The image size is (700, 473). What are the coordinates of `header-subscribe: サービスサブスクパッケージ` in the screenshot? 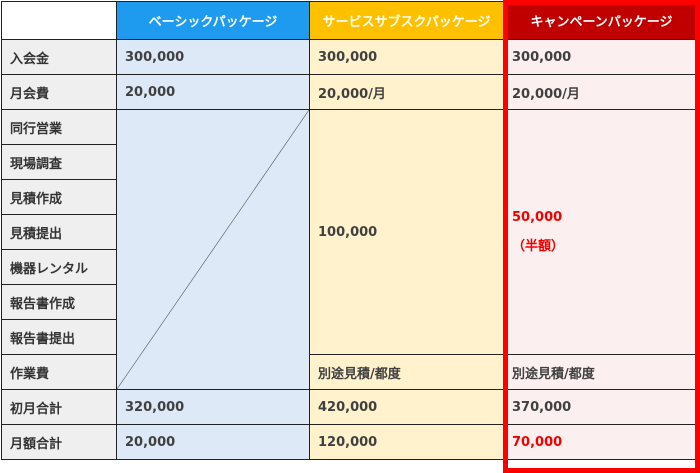 It's located at (406, 20).